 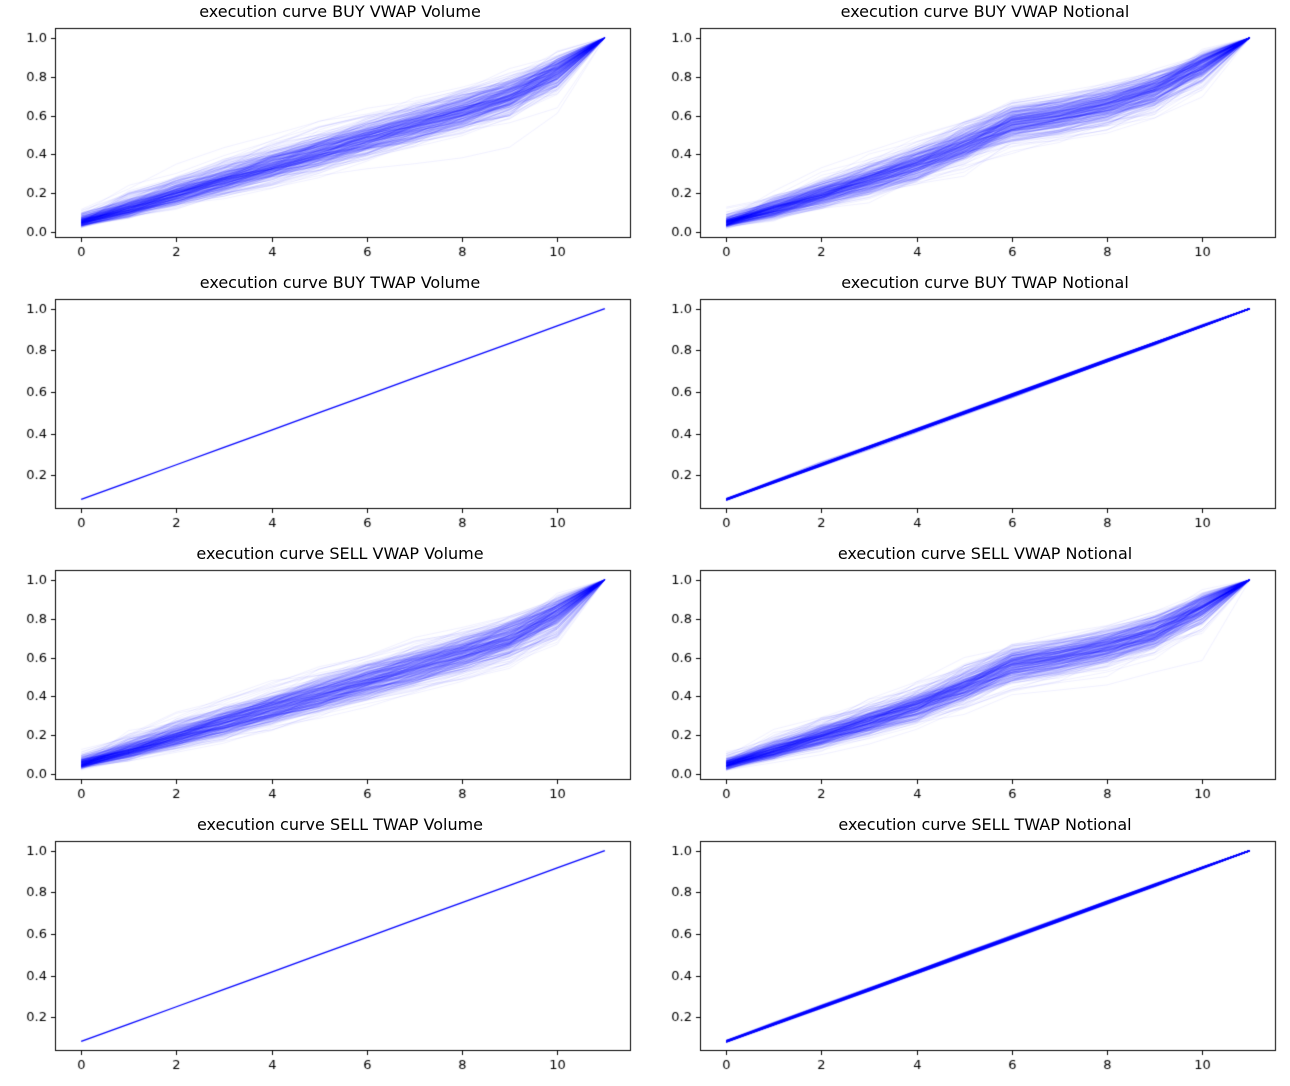 I want to click on subplot-sell-twap-volume: execution curve SELL TWAP Volume, so click(x=322, y=948).